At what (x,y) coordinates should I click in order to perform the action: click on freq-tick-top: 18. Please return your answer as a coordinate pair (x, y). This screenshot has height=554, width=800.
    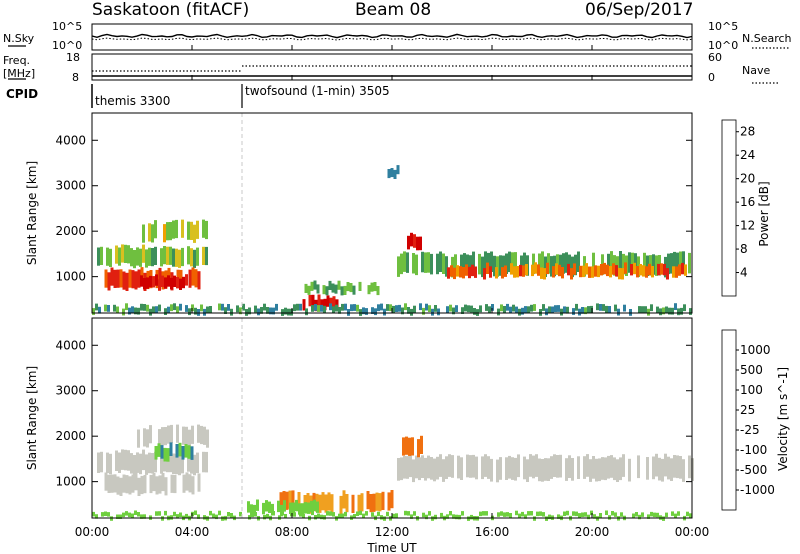
    Looking at the image, I should click on (73, 57).